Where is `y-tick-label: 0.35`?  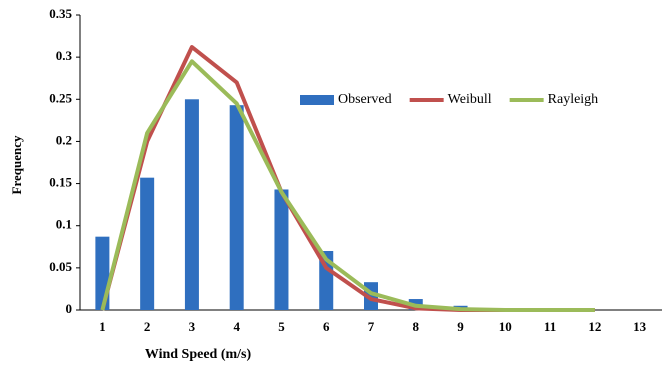 y-tick-label: 0.35 is located at coordinates (60, 13).